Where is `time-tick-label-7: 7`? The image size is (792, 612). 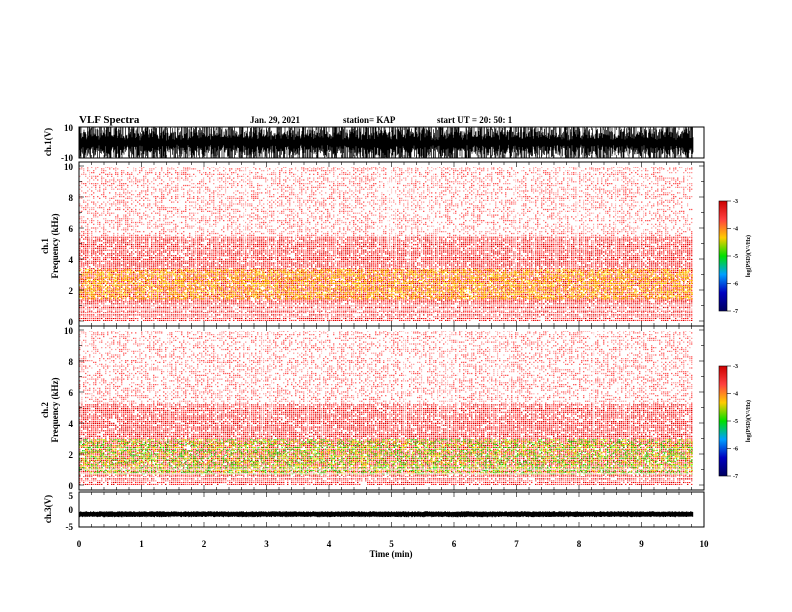
time-tick-label-7: 7 is located at coordinates (516, 544).